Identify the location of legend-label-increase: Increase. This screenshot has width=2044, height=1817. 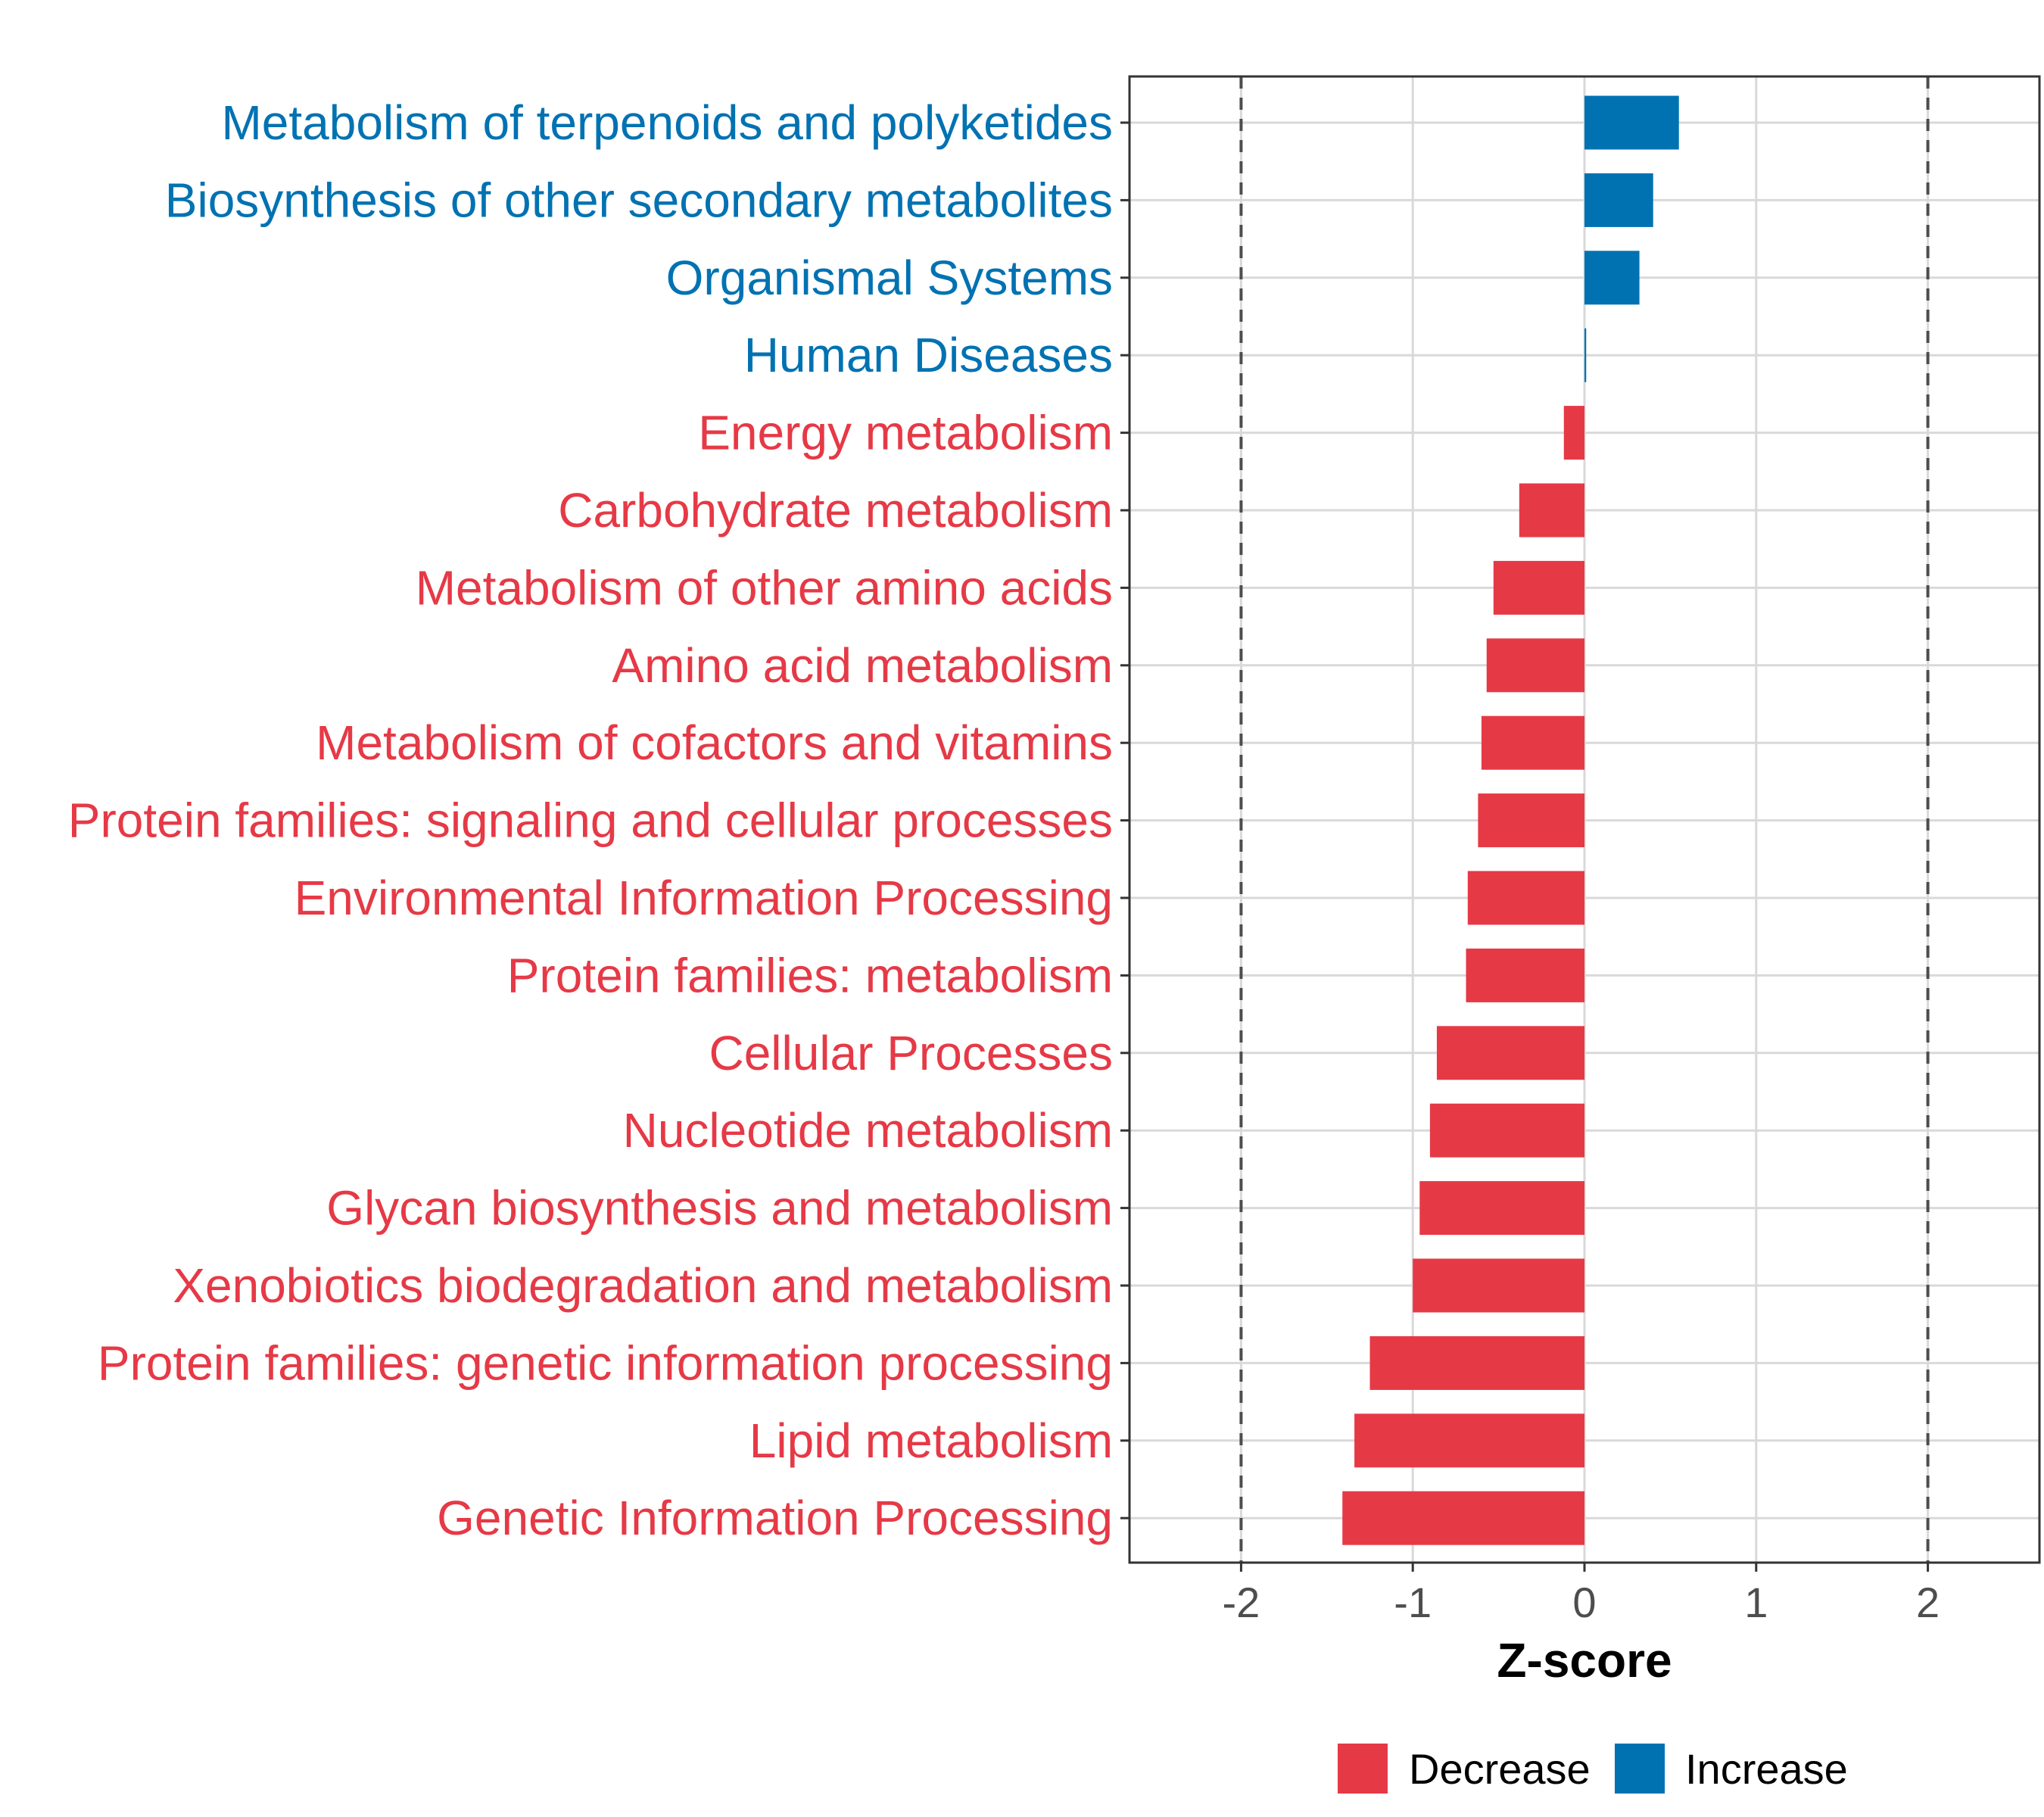
(1766, 1769).